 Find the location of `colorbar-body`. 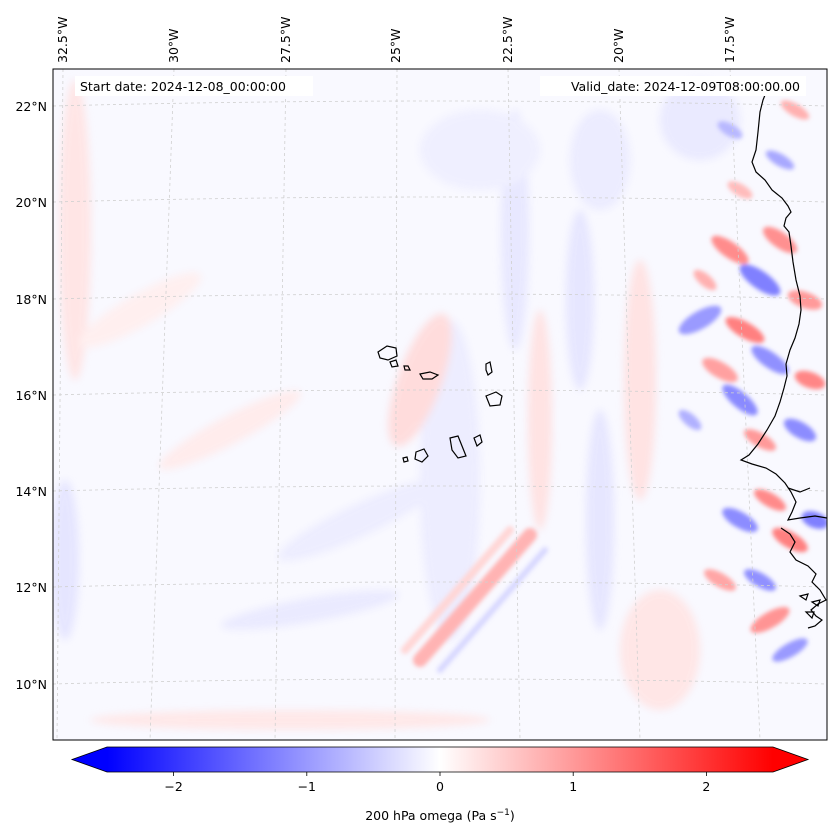

colorbar-body is located at coordinates (440, 759).